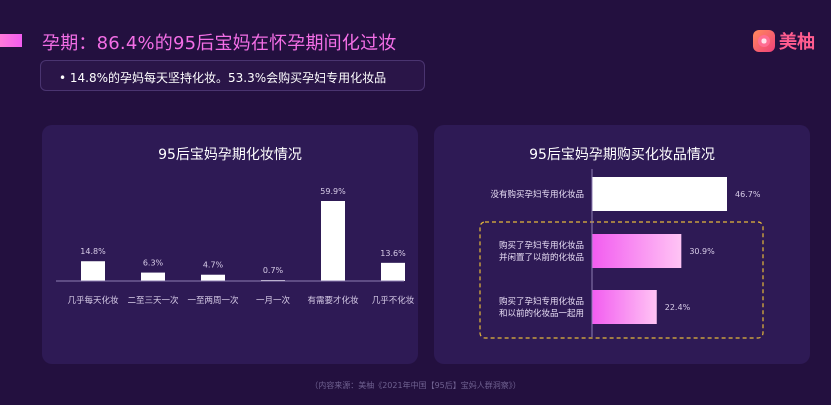 The image size is (831, 405). Describe the element at coordinates (415, 385) in the screenshot. I see `source-footnote: （内容来源：美柚《2021年中国【95后】宝妈人群洞察》）` at that location.